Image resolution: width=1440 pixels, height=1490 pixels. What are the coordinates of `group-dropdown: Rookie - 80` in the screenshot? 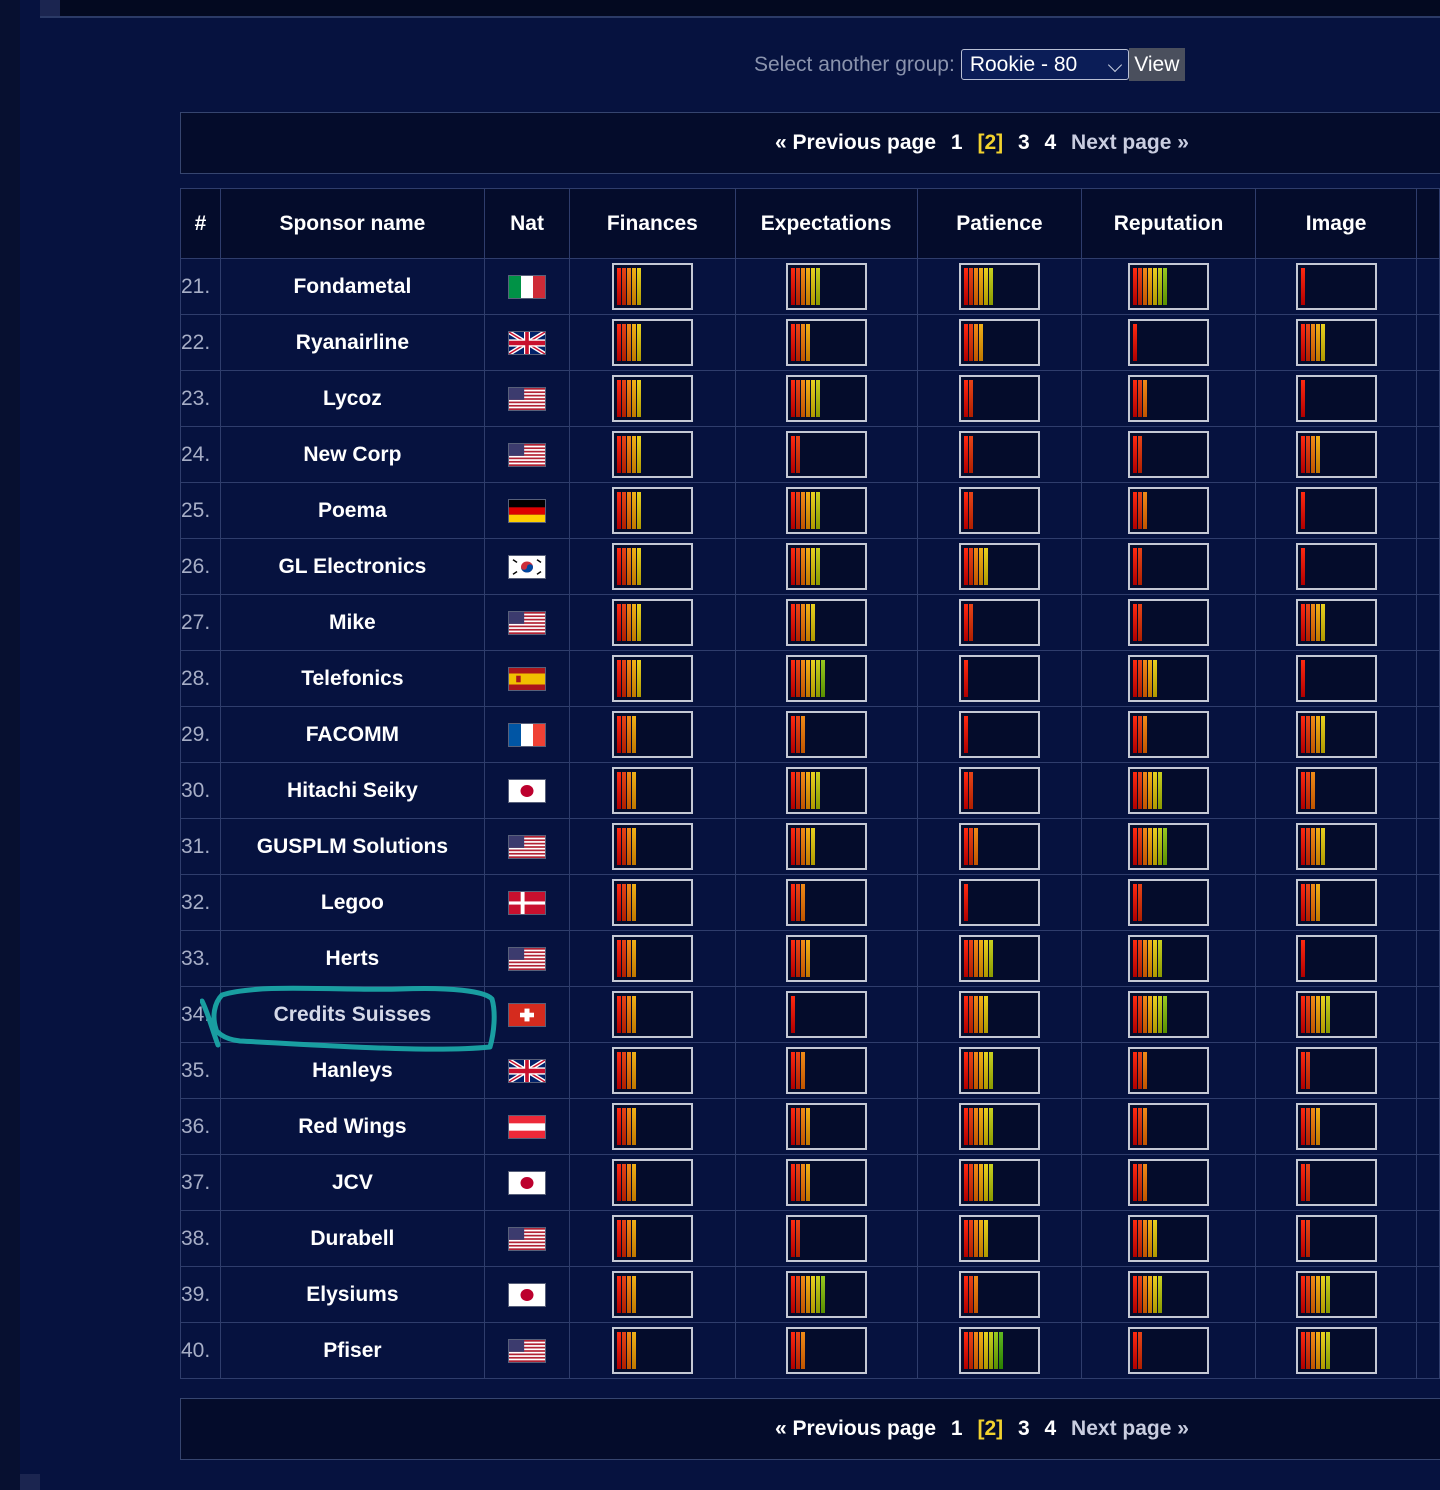 It's located at (1044, 64).